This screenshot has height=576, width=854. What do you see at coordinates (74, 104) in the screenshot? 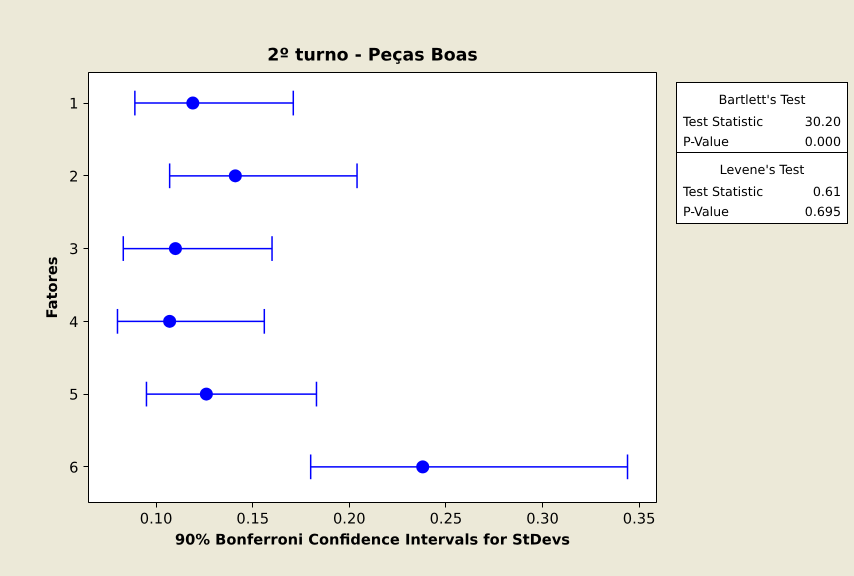
I see `y-tick-label: 1` at bounding box center [74, 104].